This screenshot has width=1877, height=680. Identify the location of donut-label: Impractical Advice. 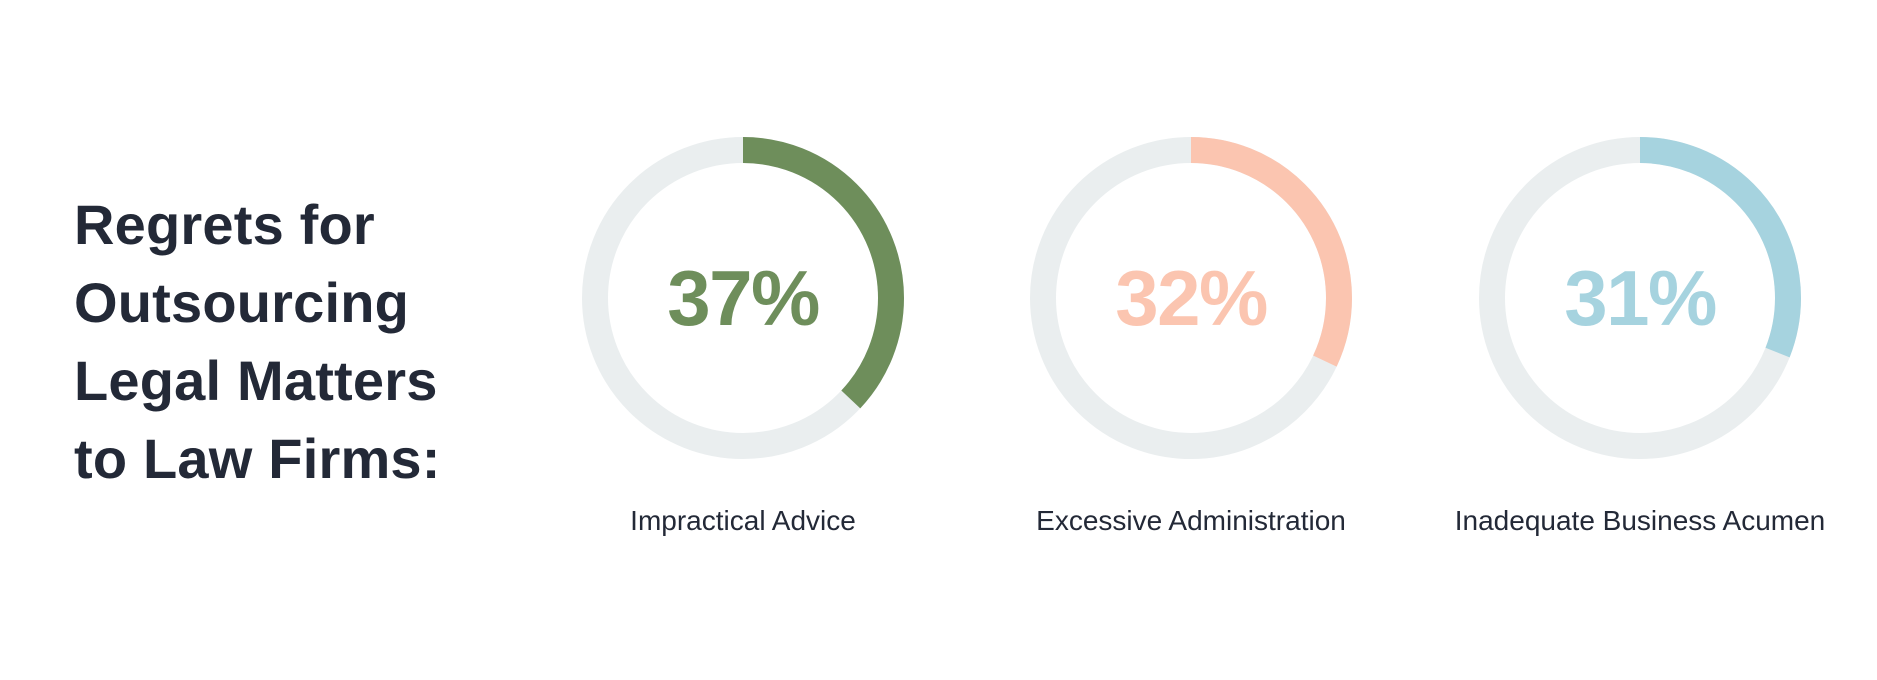
(743, 520).